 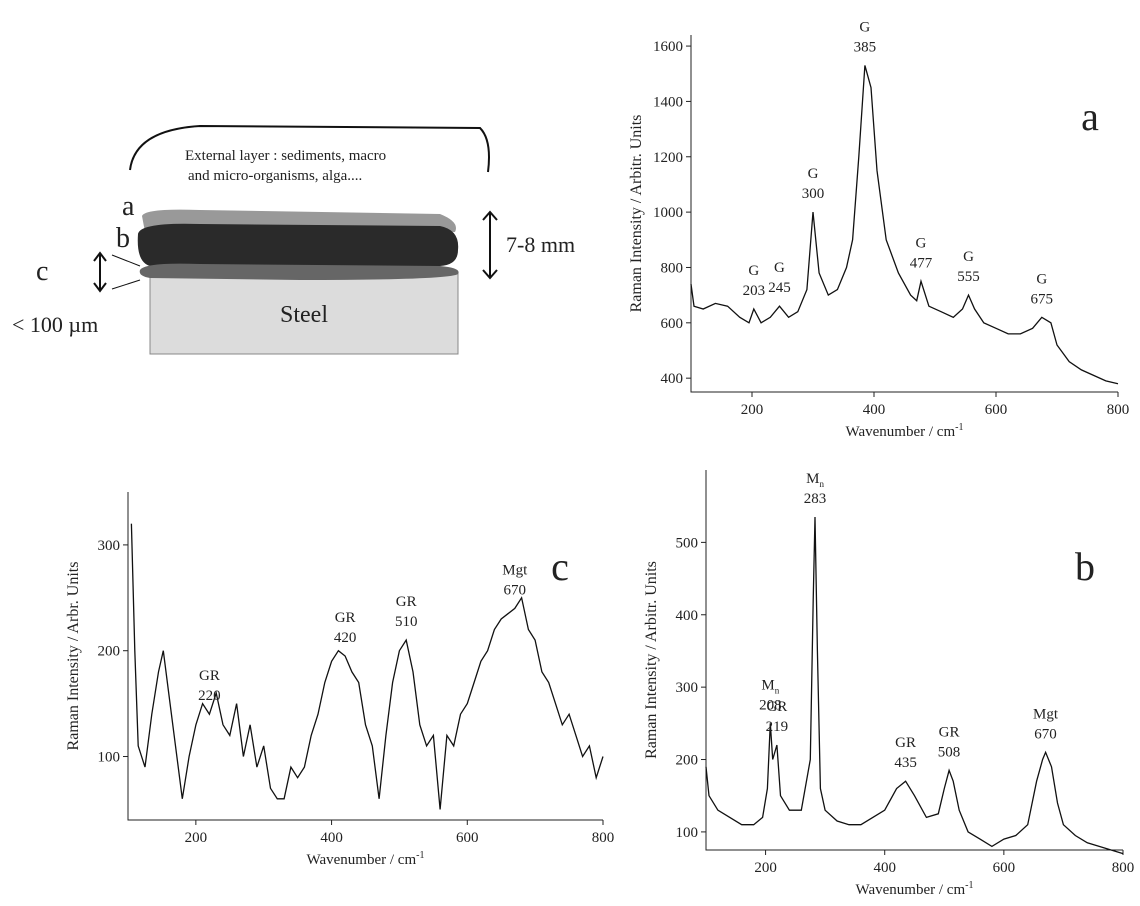 What do you see at coordinates (345, 638) in the screenshot?
I see `annotation-value: 420` at bounding box center [345, 638].